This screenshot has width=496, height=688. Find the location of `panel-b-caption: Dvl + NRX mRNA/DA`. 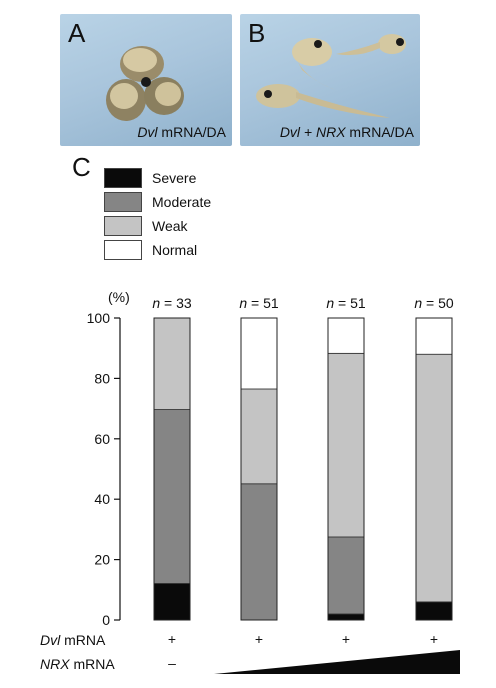

panel-b-caption: Dvl + NRX mRNA/DA is located at coordinates (346, 132).